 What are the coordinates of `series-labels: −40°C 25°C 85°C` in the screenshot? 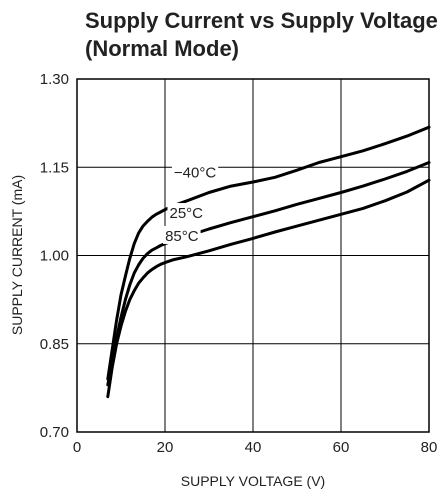 It's located at (191, 203).